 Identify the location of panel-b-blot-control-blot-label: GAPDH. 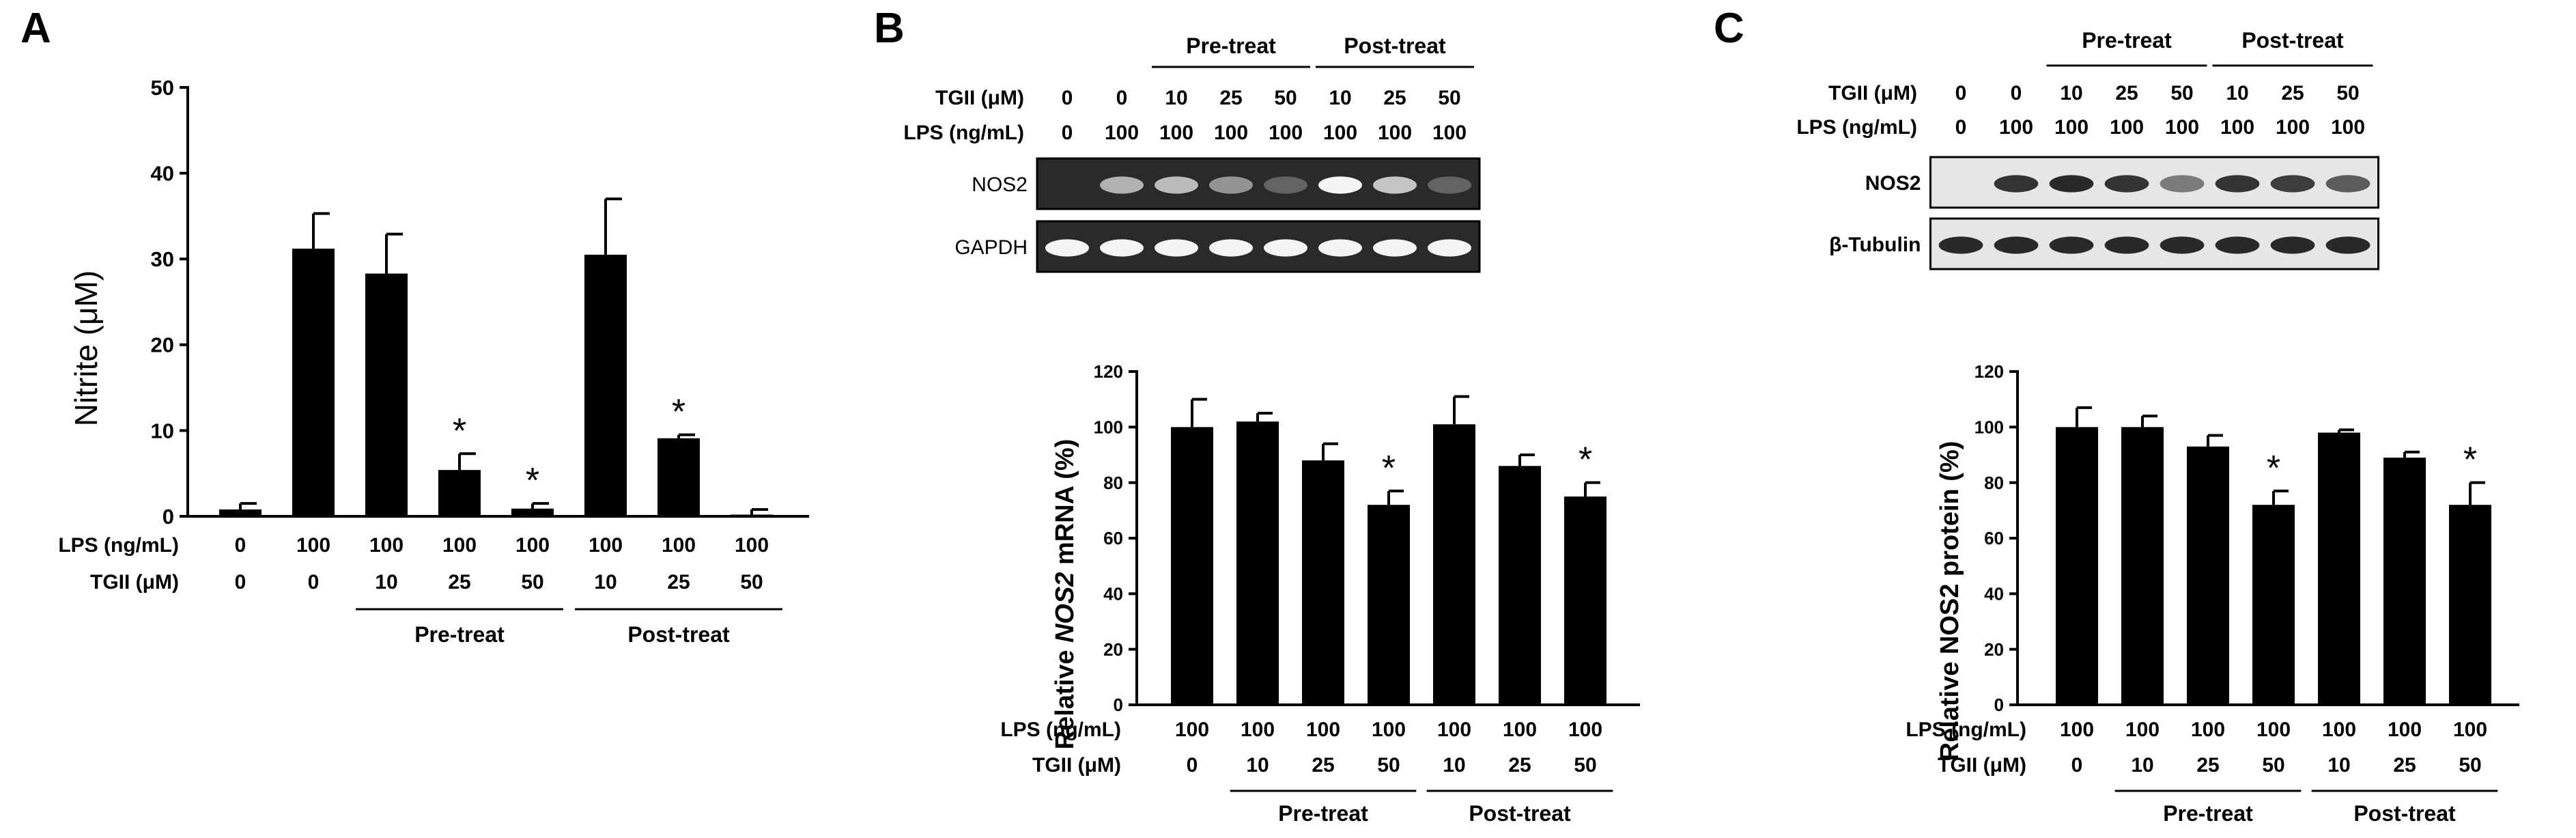
(991, 248).